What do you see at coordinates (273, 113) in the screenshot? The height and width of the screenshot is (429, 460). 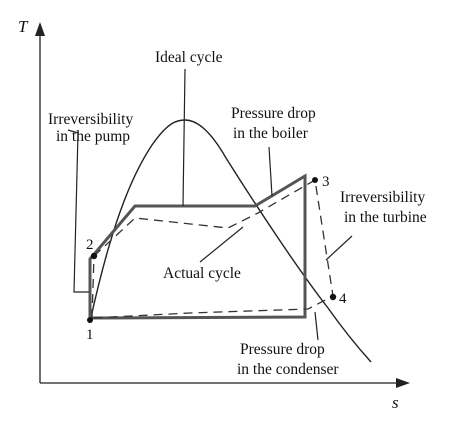 I see `boiler-drop-label-line1: Pressure drop` at bounding box center [273, 113].